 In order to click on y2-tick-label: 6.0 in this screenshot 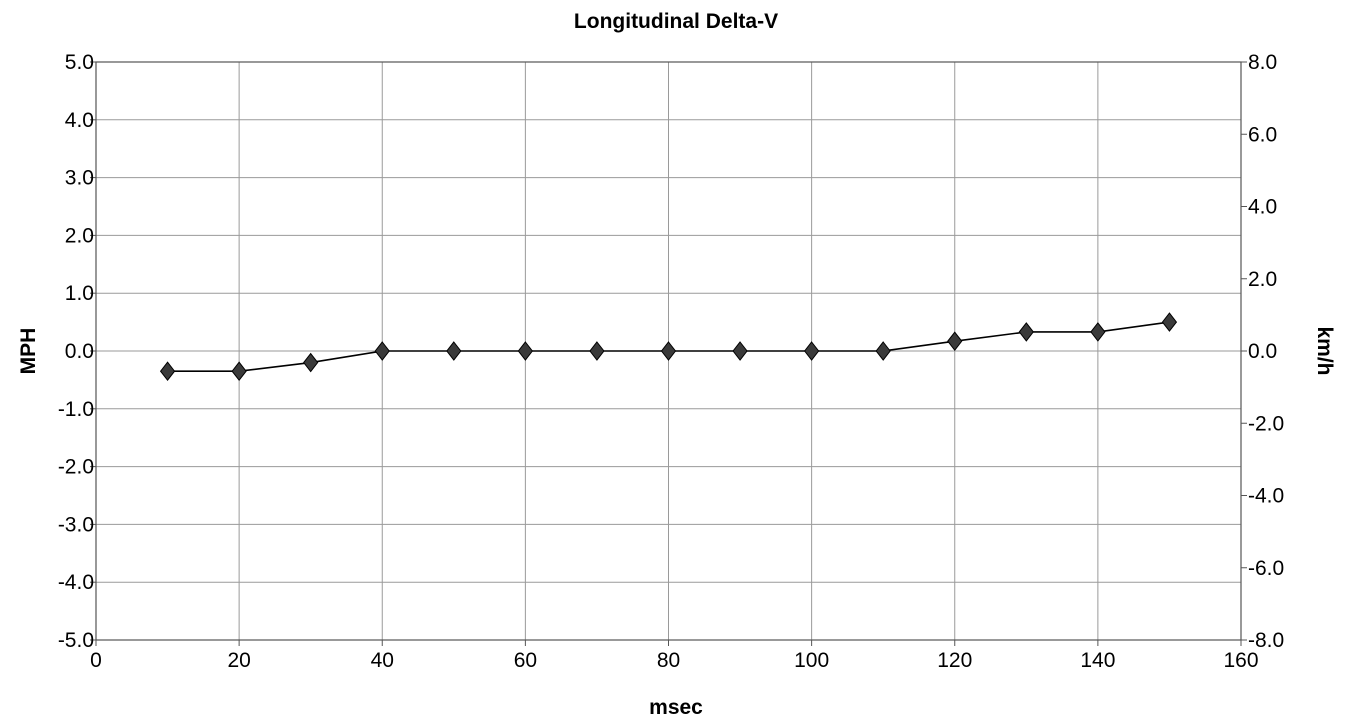, I will do `click(1262, 134)`.